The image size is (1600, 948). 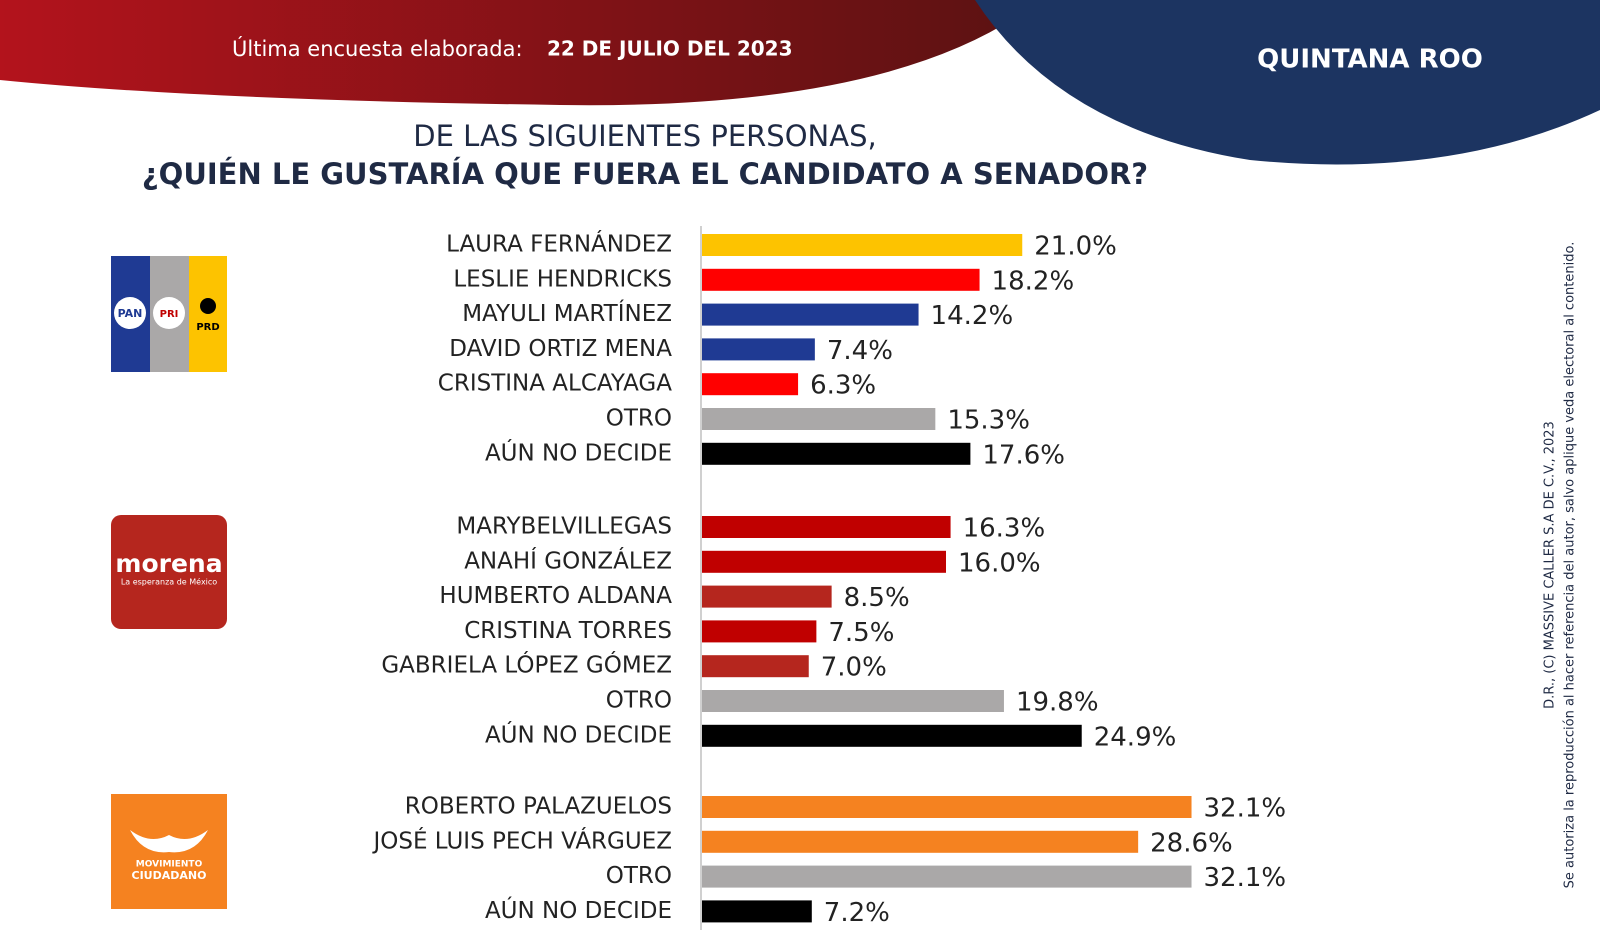 I want to click on morena-logo: morena La esperanza de México, so click(x=169, y=572).